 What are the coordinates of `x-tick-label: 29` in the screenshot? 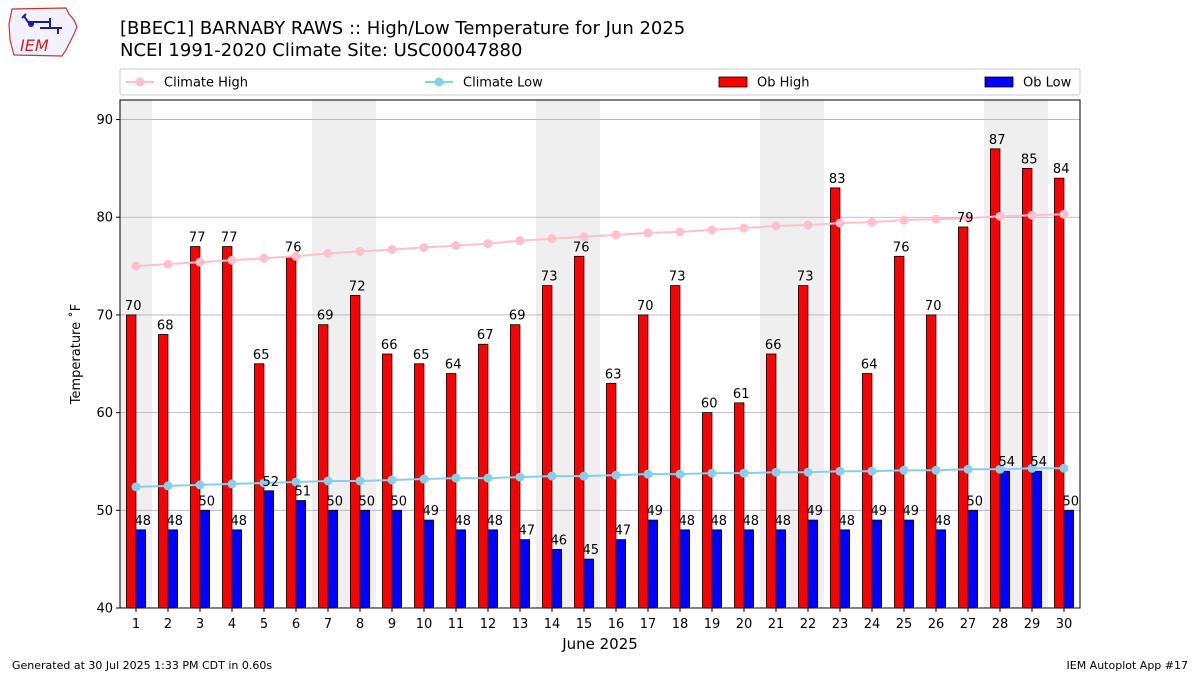 It's located at (1032, 624).